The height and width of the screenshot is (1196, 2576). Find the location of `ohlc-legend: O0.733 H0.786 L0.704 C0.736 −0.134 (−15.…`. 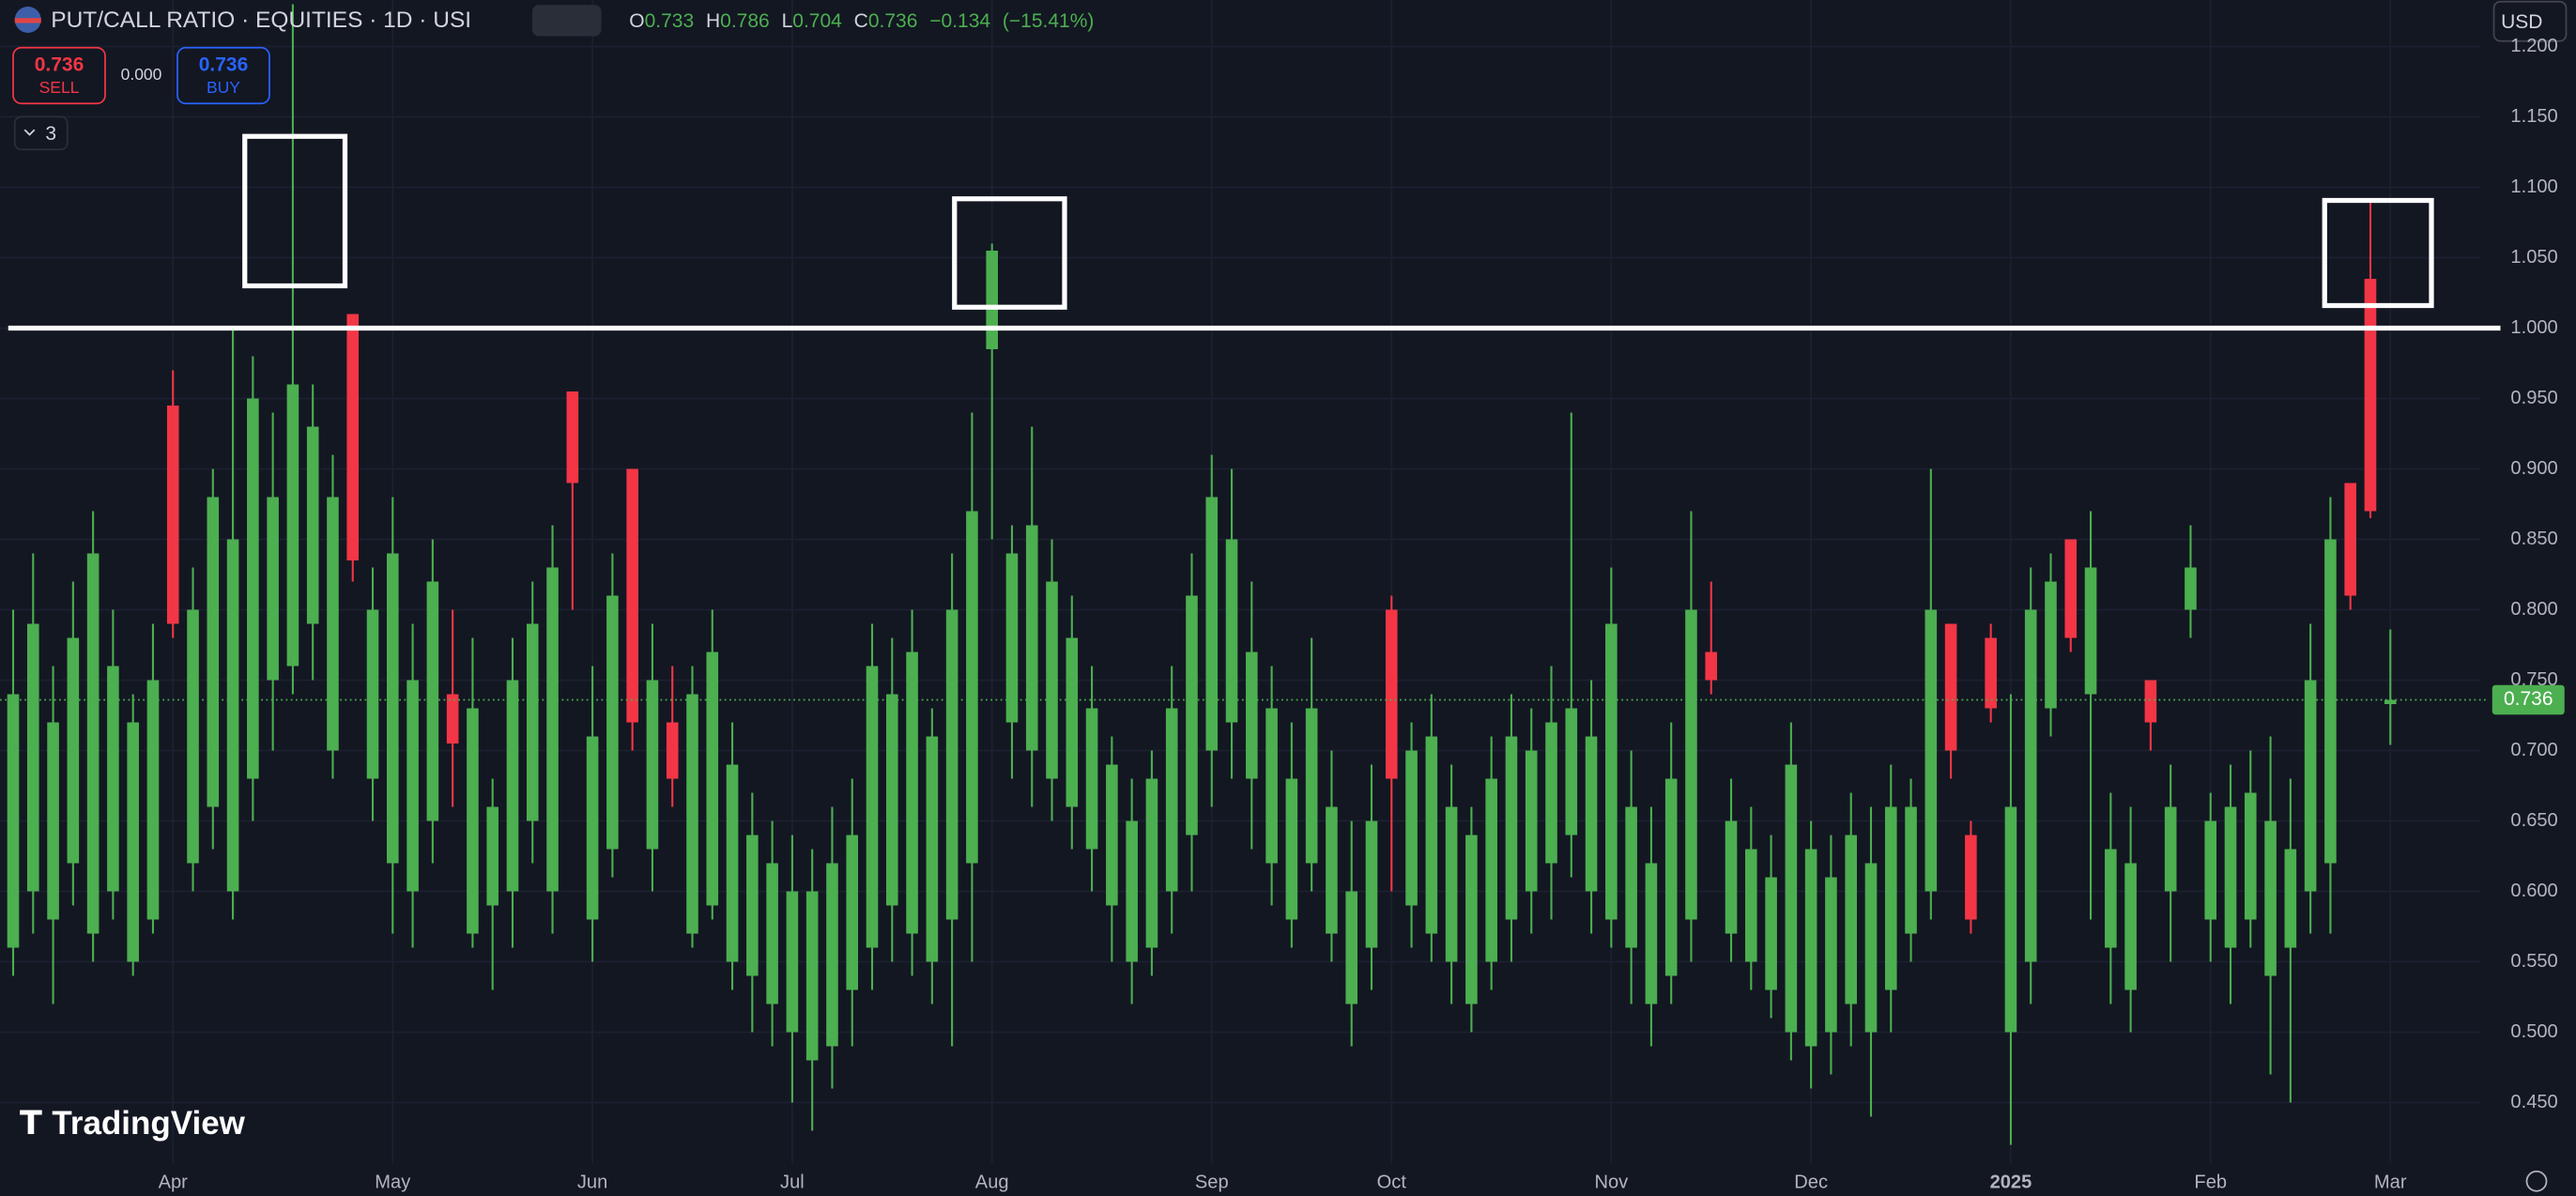

ohlc-legend: O0.733 H0.786 L0.704 C0.736 −0.134 (−15.… is located at coordinates (862, 20).